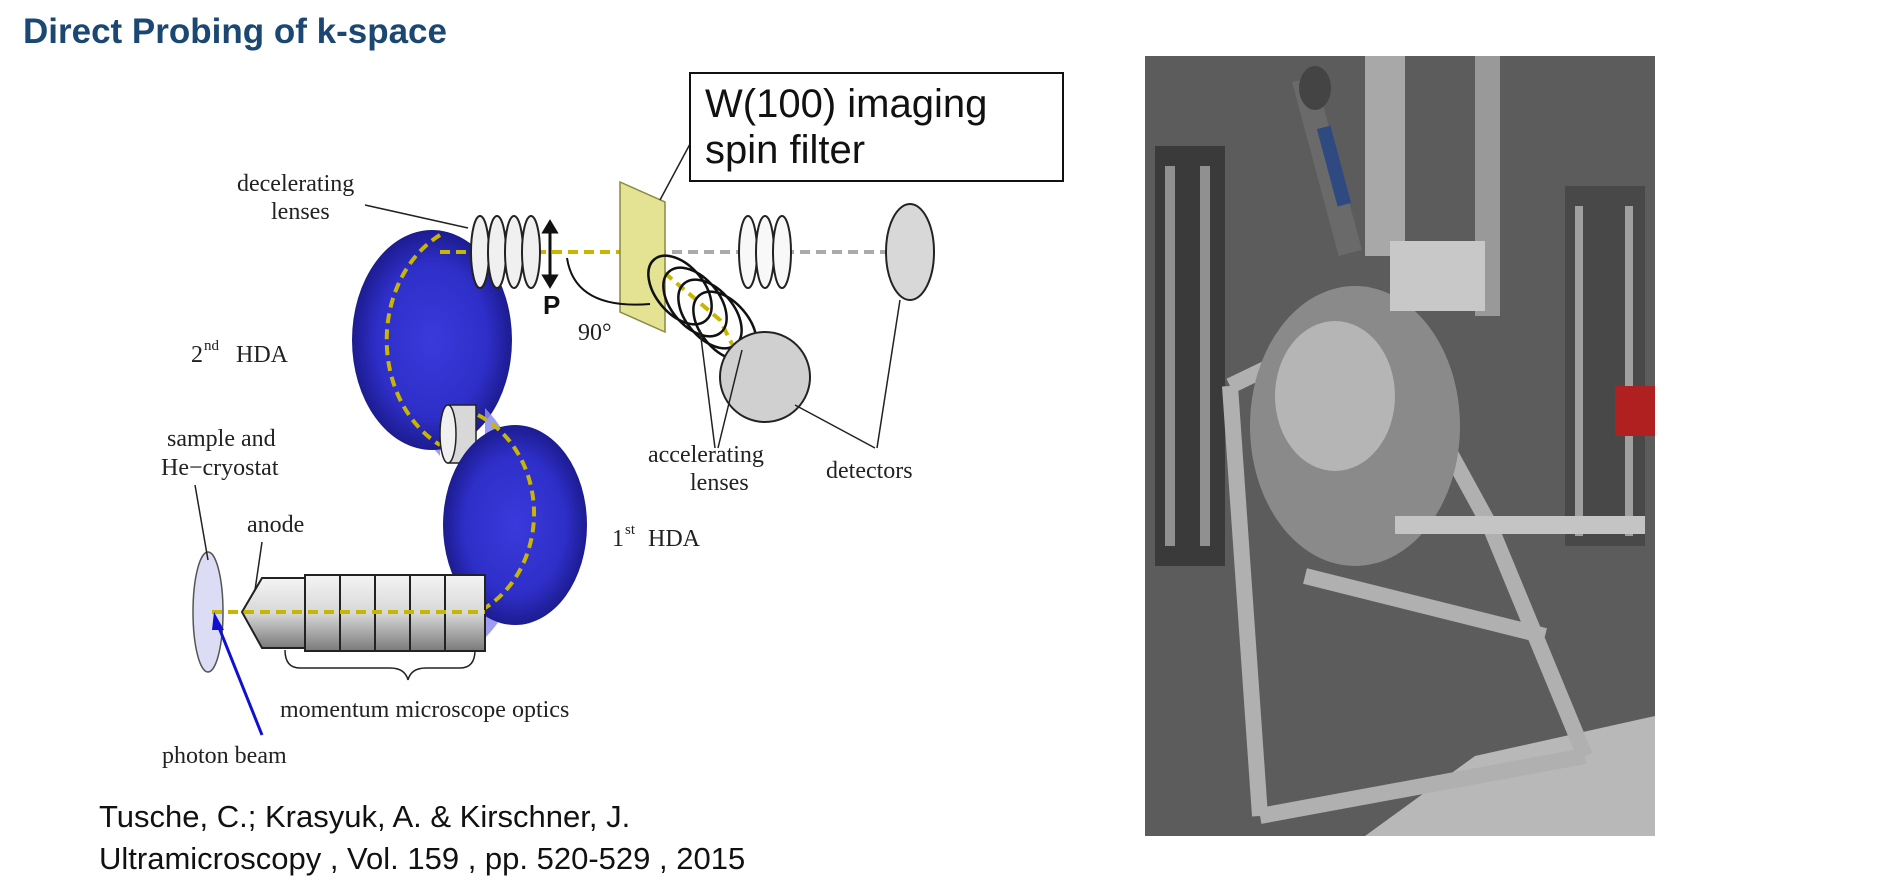 The height and width of the screenshot is (891, 1901). Describe the element at coordinates (224, 756) in the screenshot. I see `label-photon-beam: photon beam` at that location.